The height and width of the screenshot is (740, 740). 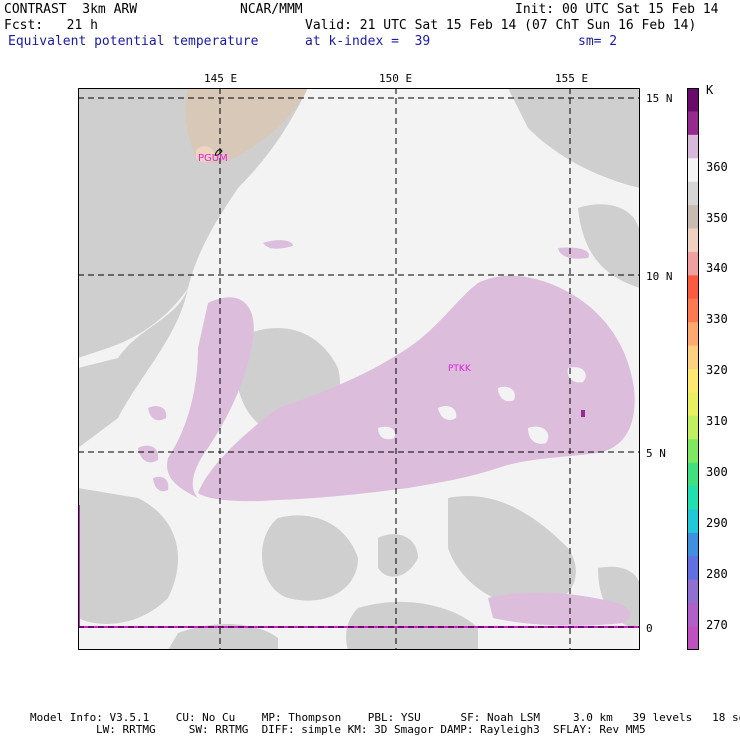 I want to click on init-time: Init: 00 UTC Sat 15 Feb 14, so click(x=617, y=9).